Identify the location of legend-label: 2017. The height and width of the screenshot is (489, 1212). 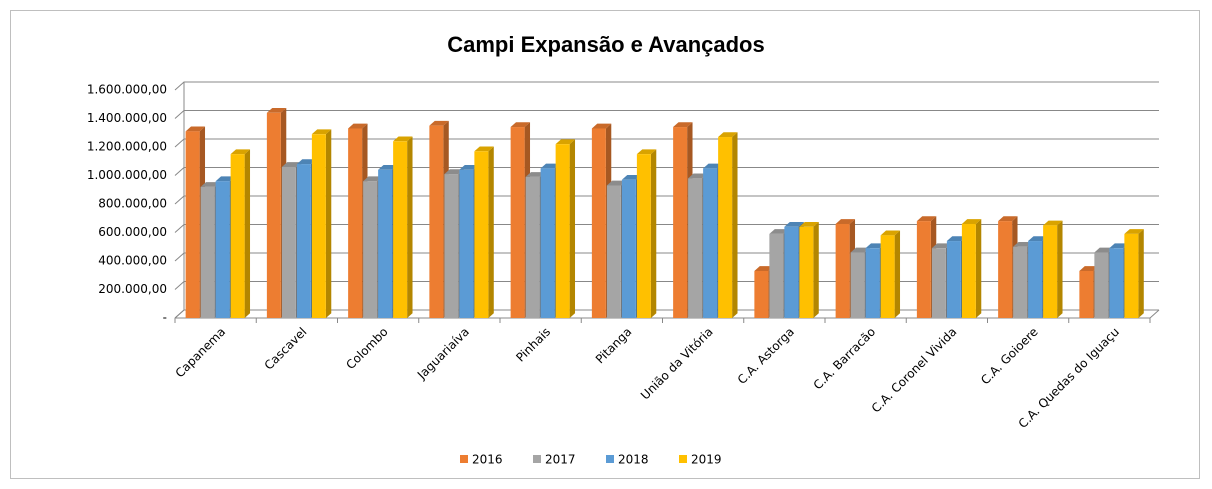
(560, 460).